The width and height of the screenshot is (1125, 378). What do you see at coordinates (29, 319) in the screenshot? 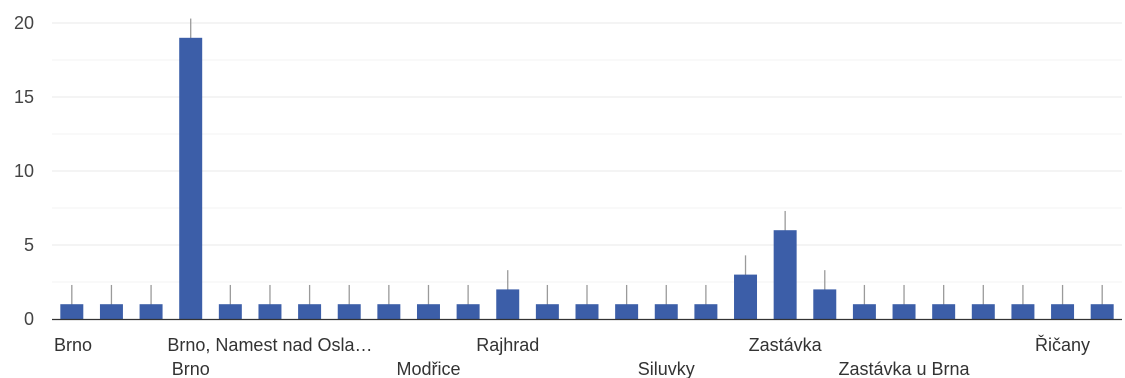
I see `y-tick-label: 0` at bounding box center [29, 319].